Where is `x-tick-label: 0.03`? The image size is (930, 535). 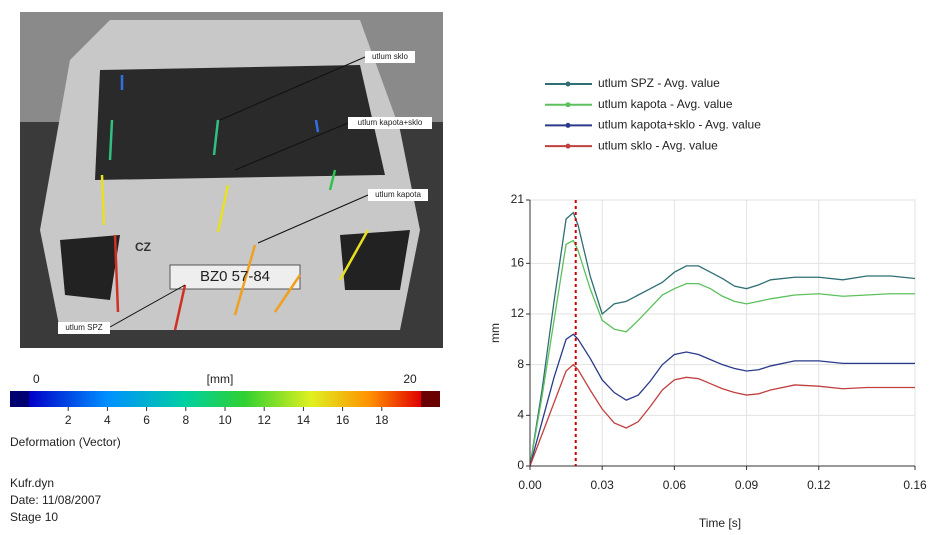 x-tick-label: 0.03 is located at coordinates (603, 485).